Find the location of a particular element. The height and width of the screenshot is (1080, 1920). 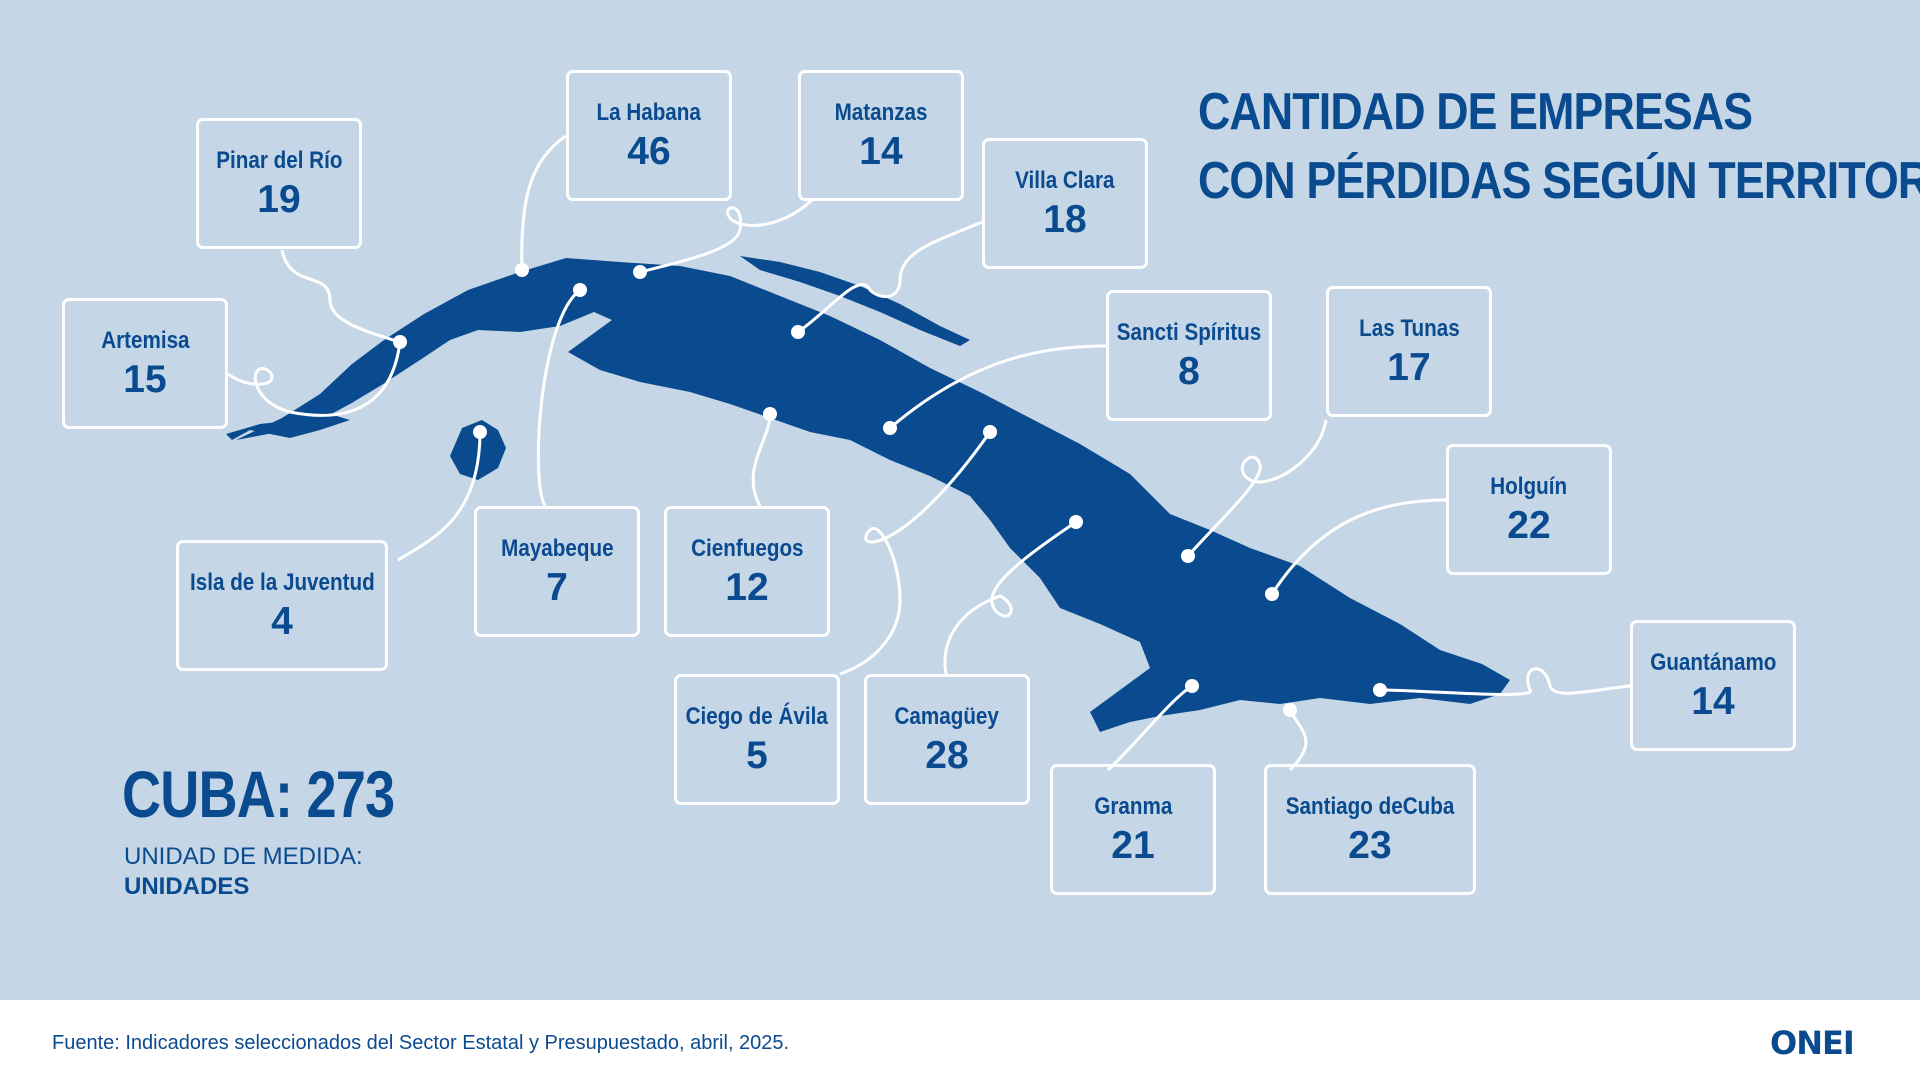

province-name: Holguín is located at coordinates (1529, 486).